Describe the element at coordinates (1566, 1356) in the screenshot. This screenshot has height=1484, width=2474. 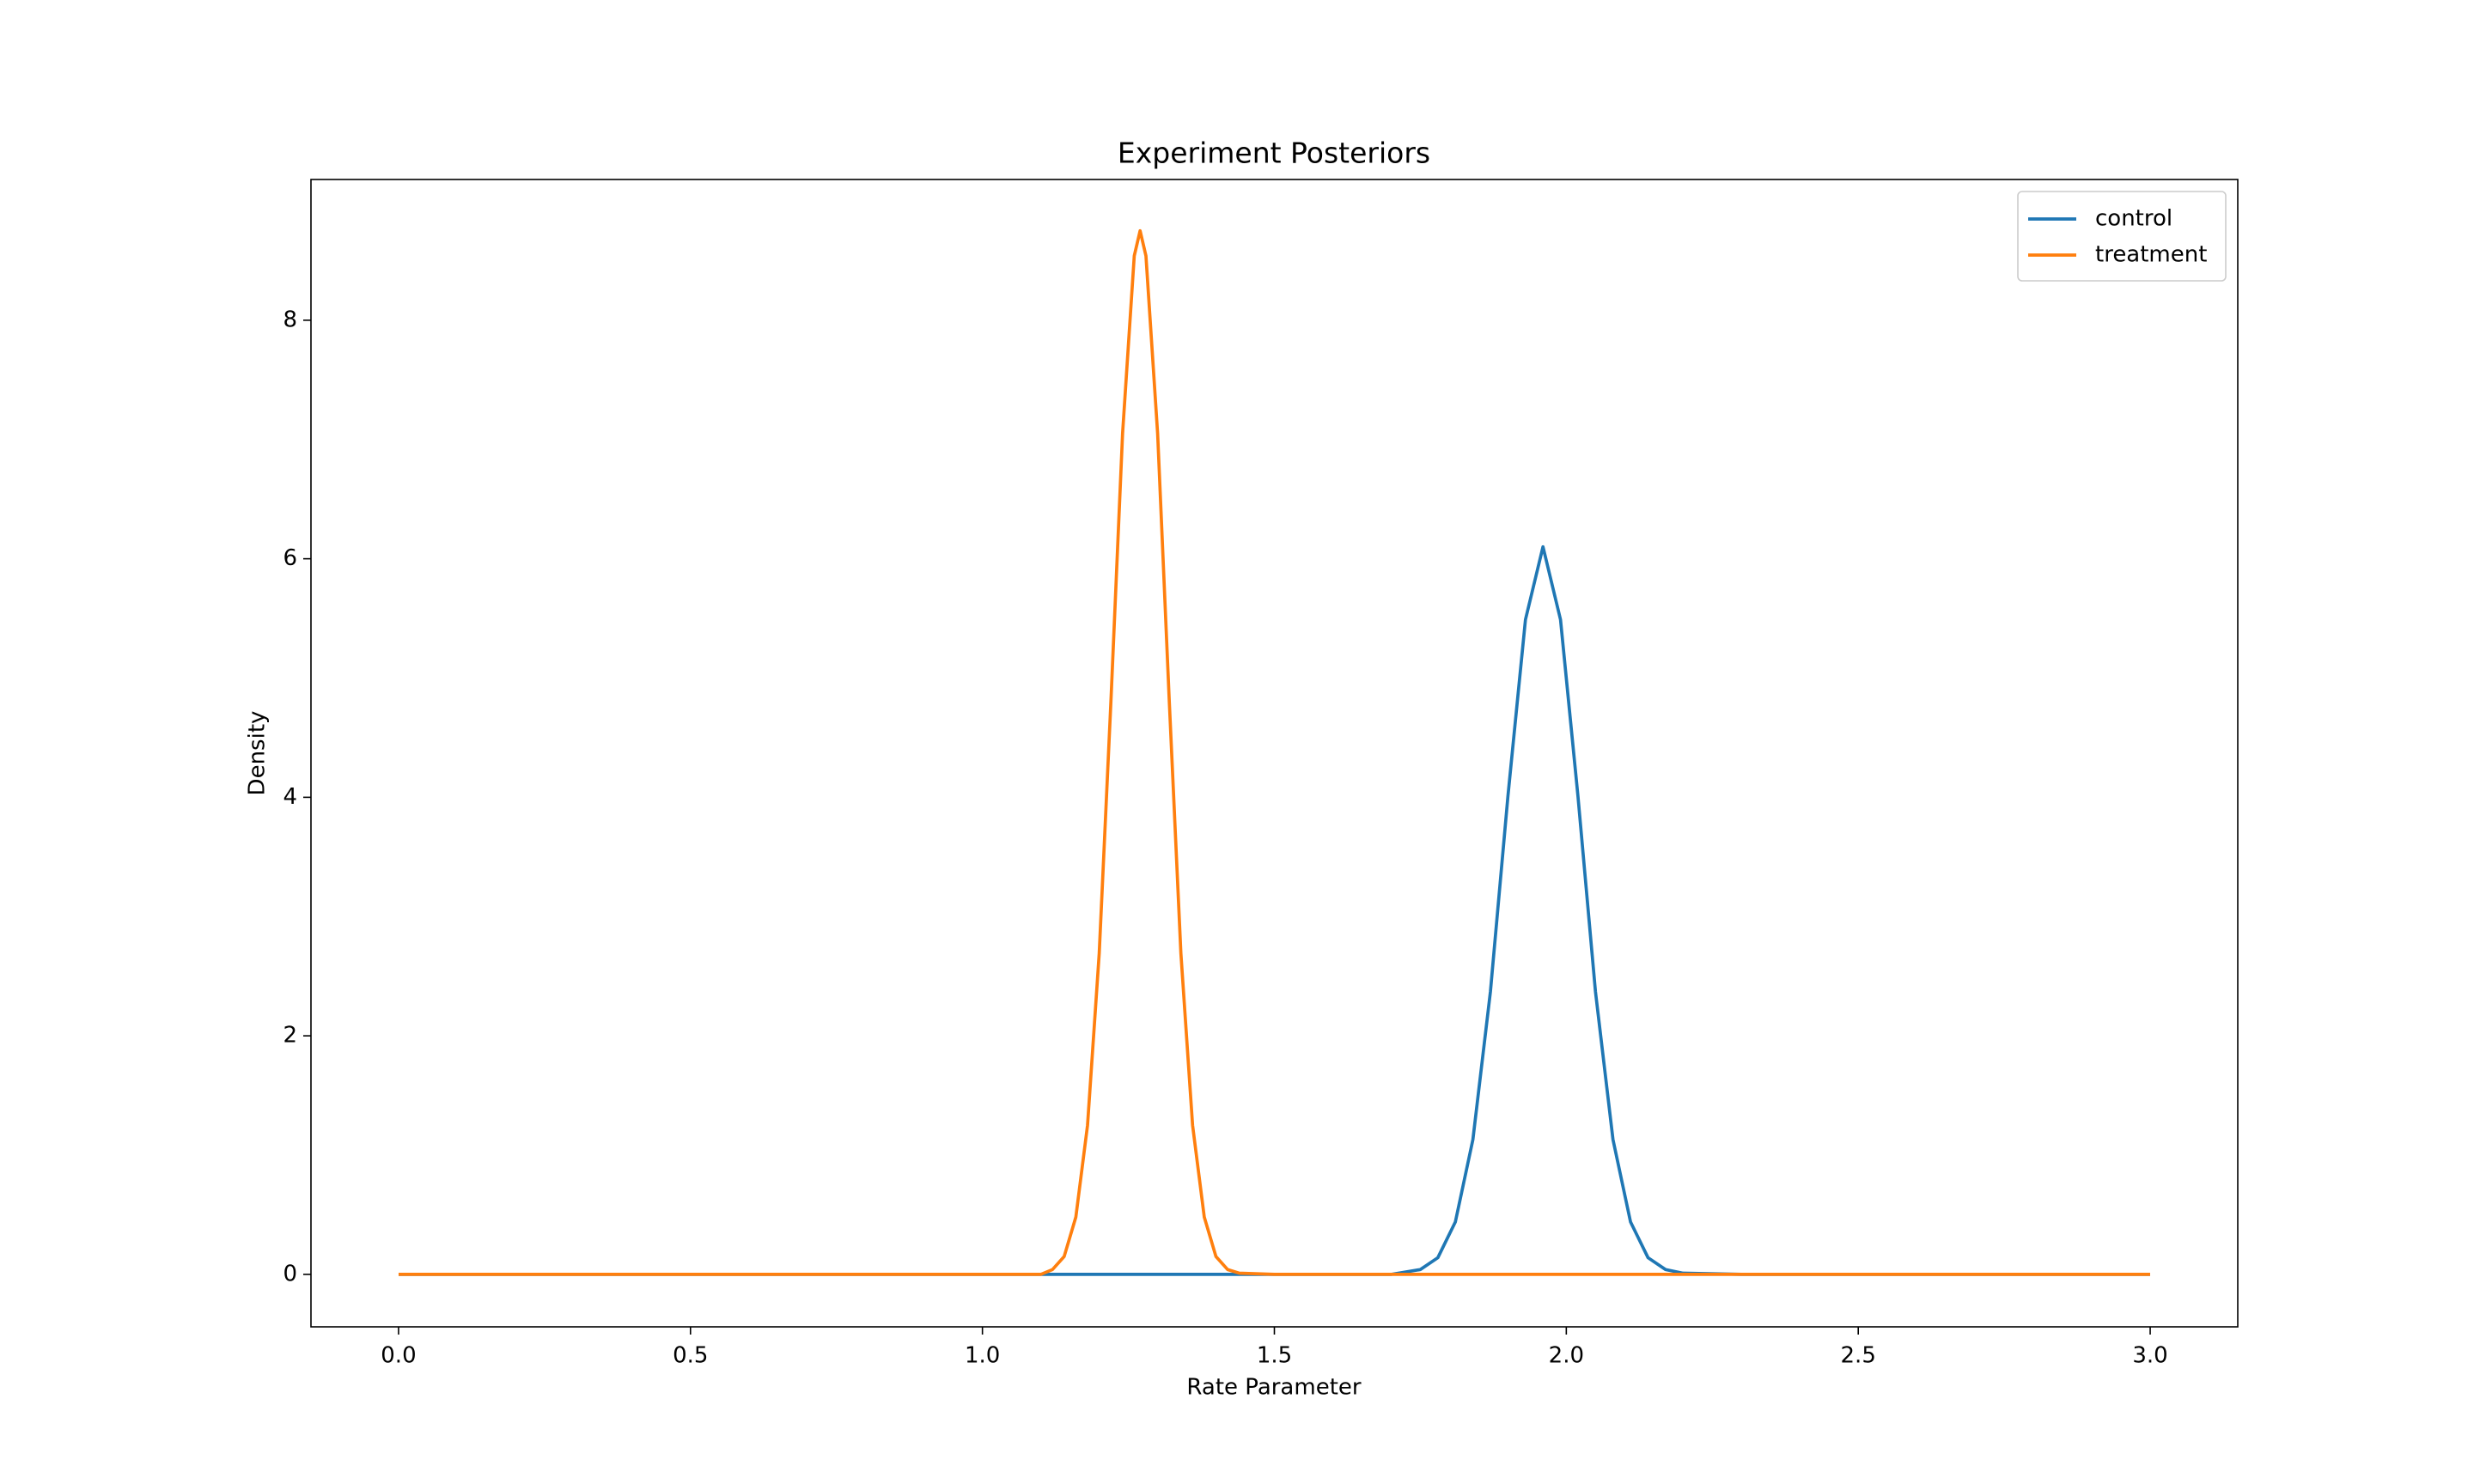
I see `x-tick-label: 2.0` at that location.